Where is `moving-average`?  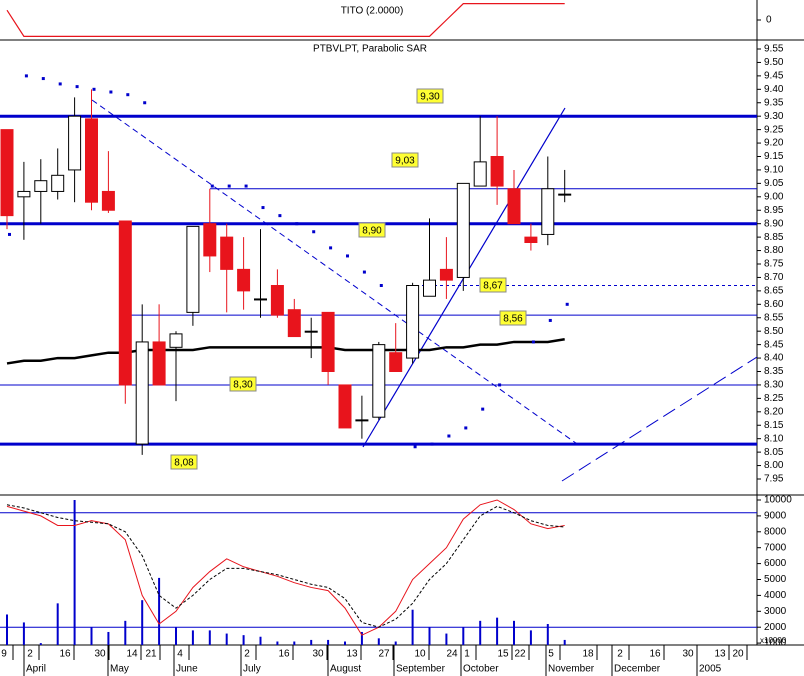
moving-average is located at coordinates (285, 351).